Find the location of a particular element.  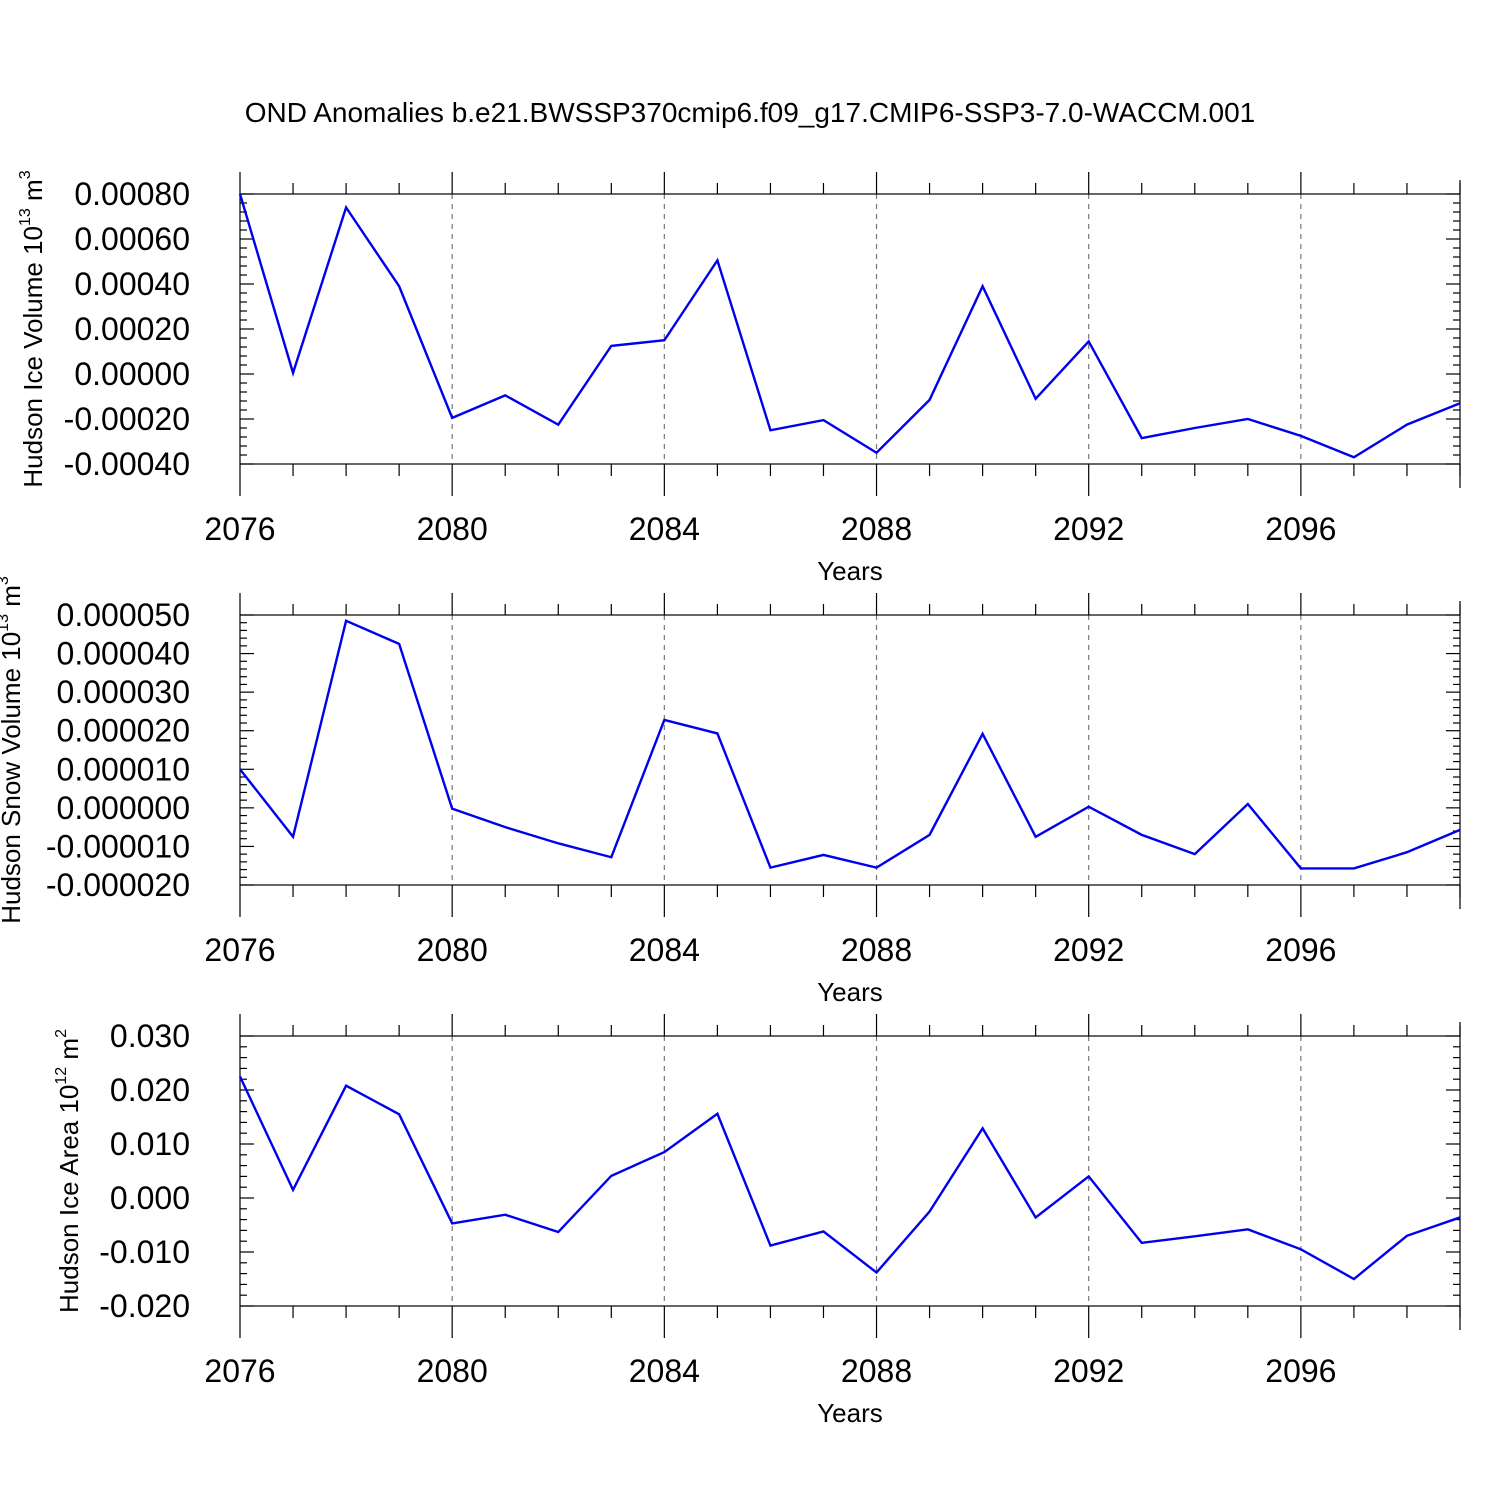

y-tick-label: 0.000050 is located at coordinates (123, 615).